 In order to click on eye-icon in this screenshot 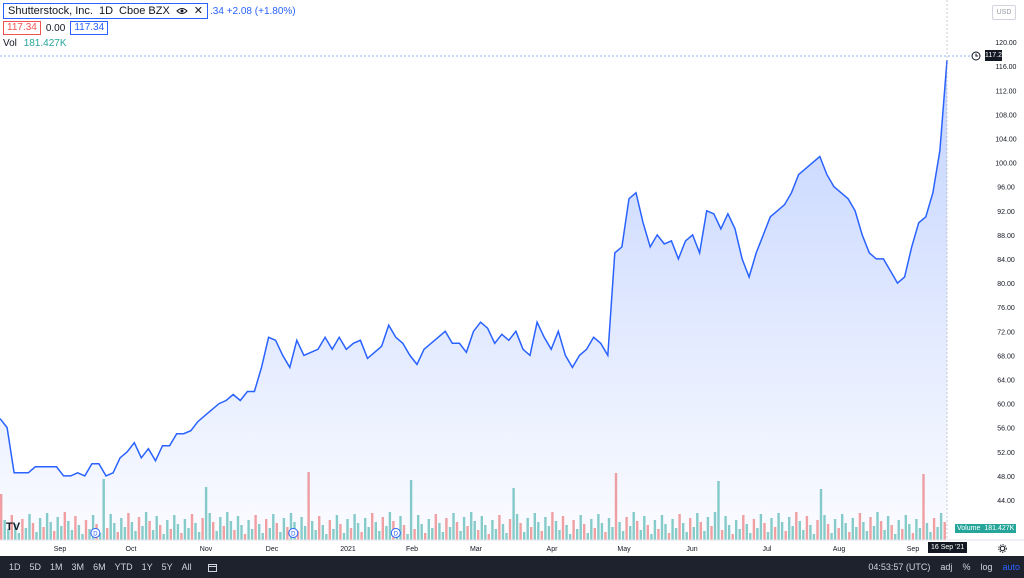, I will do `click(182, 11)`.